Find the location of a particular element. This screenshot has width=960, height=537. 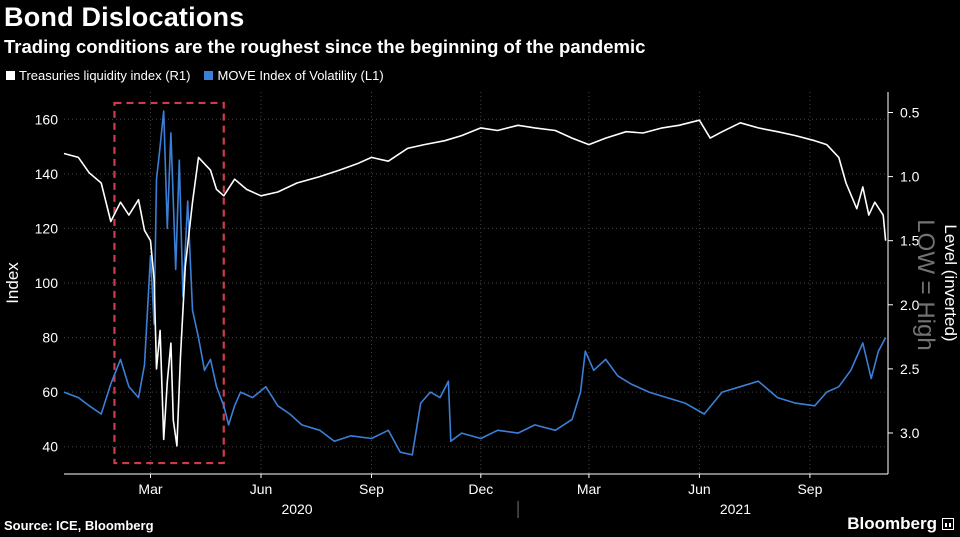

x-year-label: 2020 is located at coordinates (296, 509).